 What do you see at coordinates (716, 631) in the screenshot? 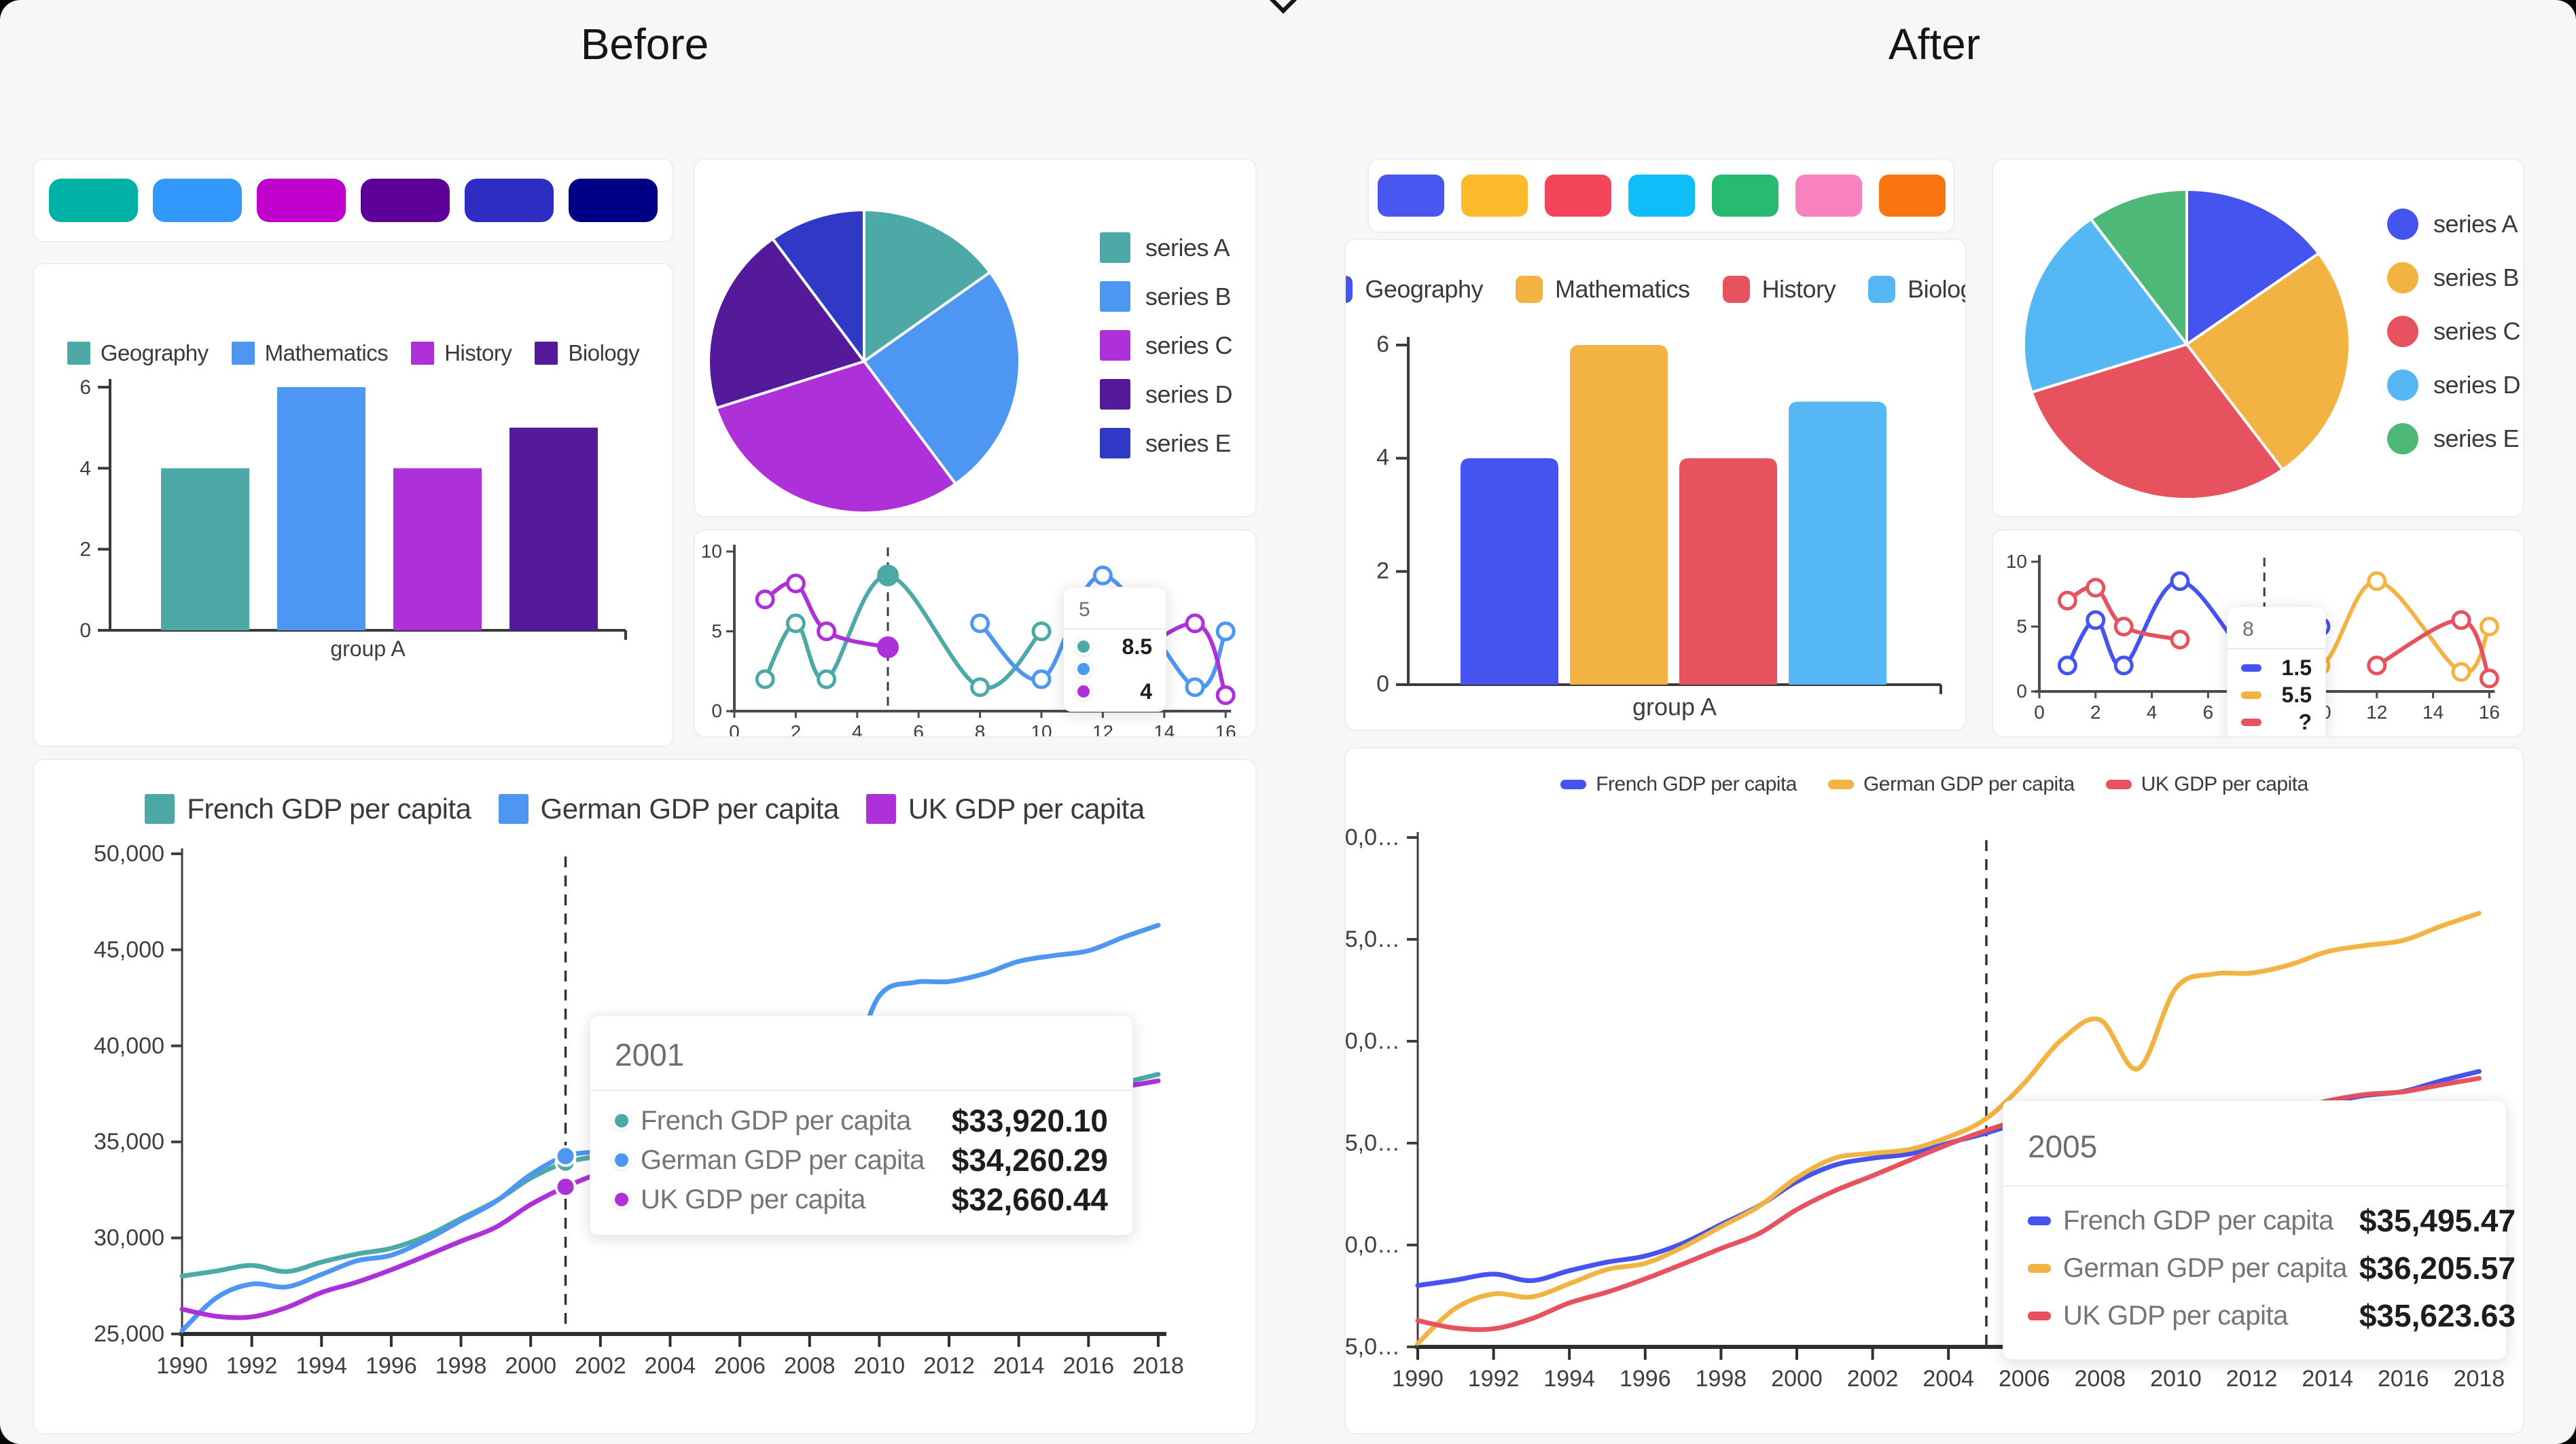
I see `y-tick-label: 5` at bounding box center [716, 631].